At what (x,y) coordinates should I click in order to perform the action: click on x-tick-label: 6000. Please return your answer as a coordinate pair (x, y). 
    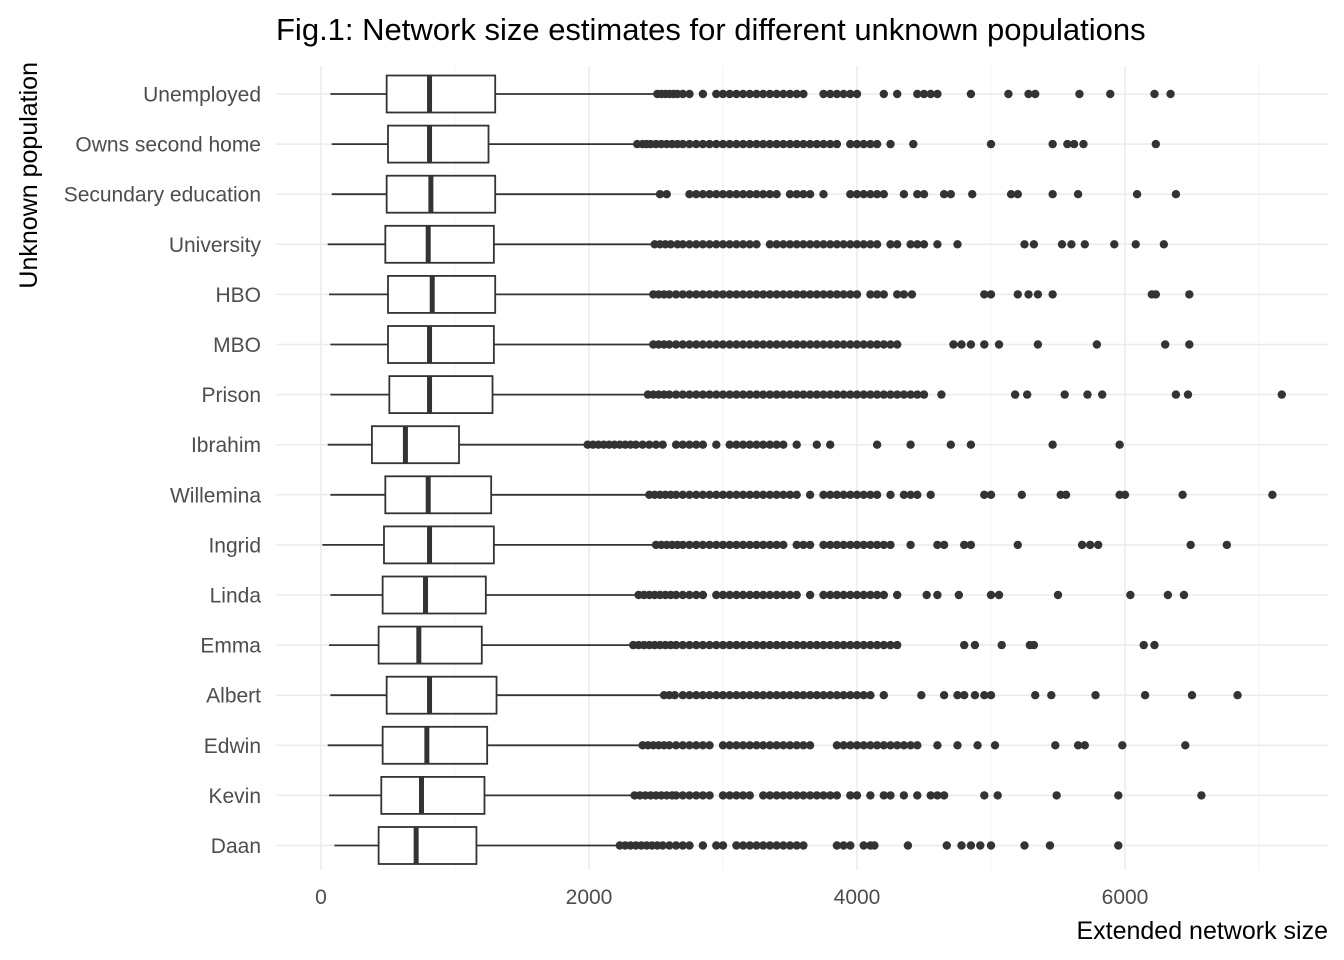
    Looking at the image, I should click on (1125, 897).